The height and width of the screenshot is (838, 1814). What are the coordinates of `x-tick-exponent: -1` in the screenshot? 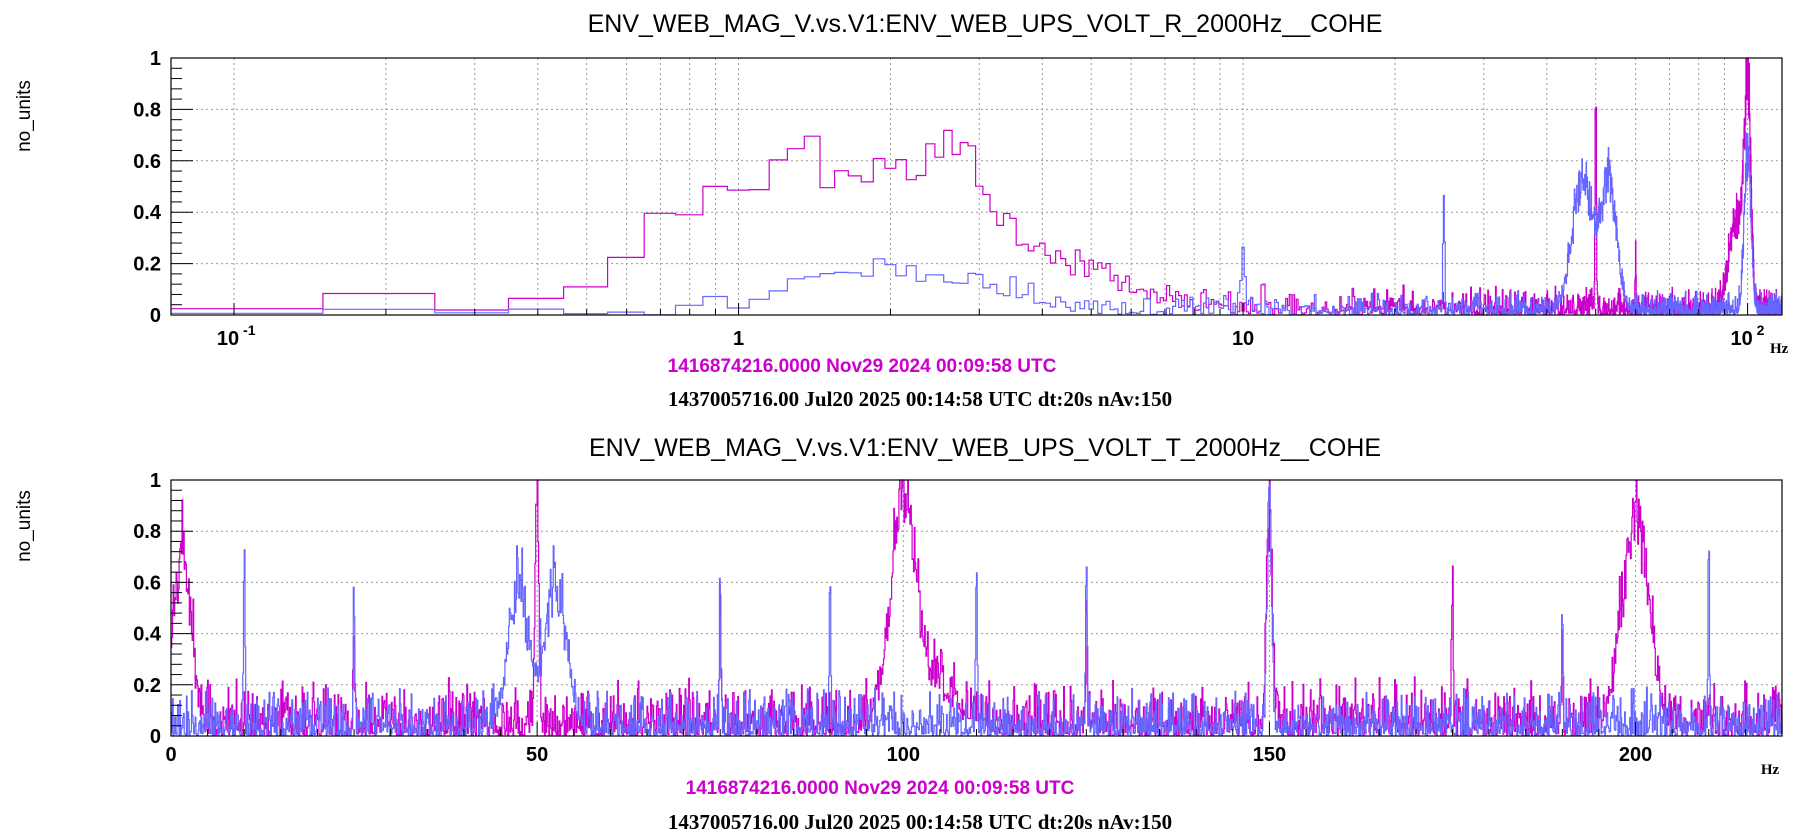 It's located at (249, 330).